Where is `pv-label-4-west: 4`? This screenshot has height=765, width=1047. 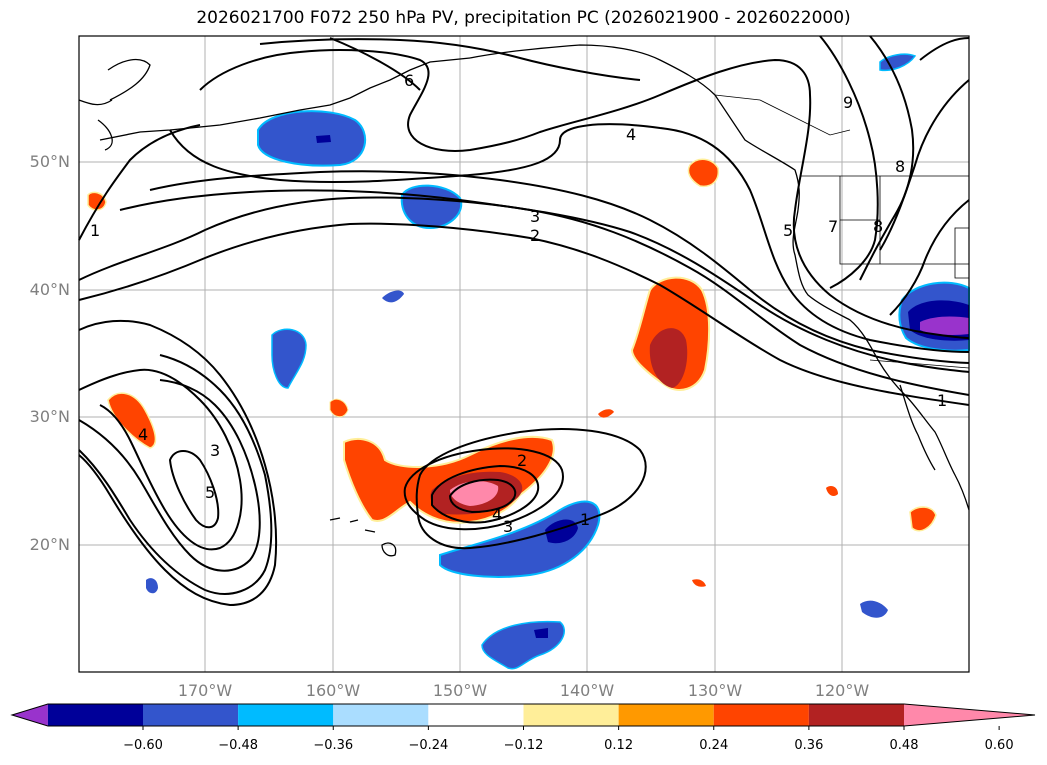 pv-label-4-west: 4 is located at coordinates (143, 434).